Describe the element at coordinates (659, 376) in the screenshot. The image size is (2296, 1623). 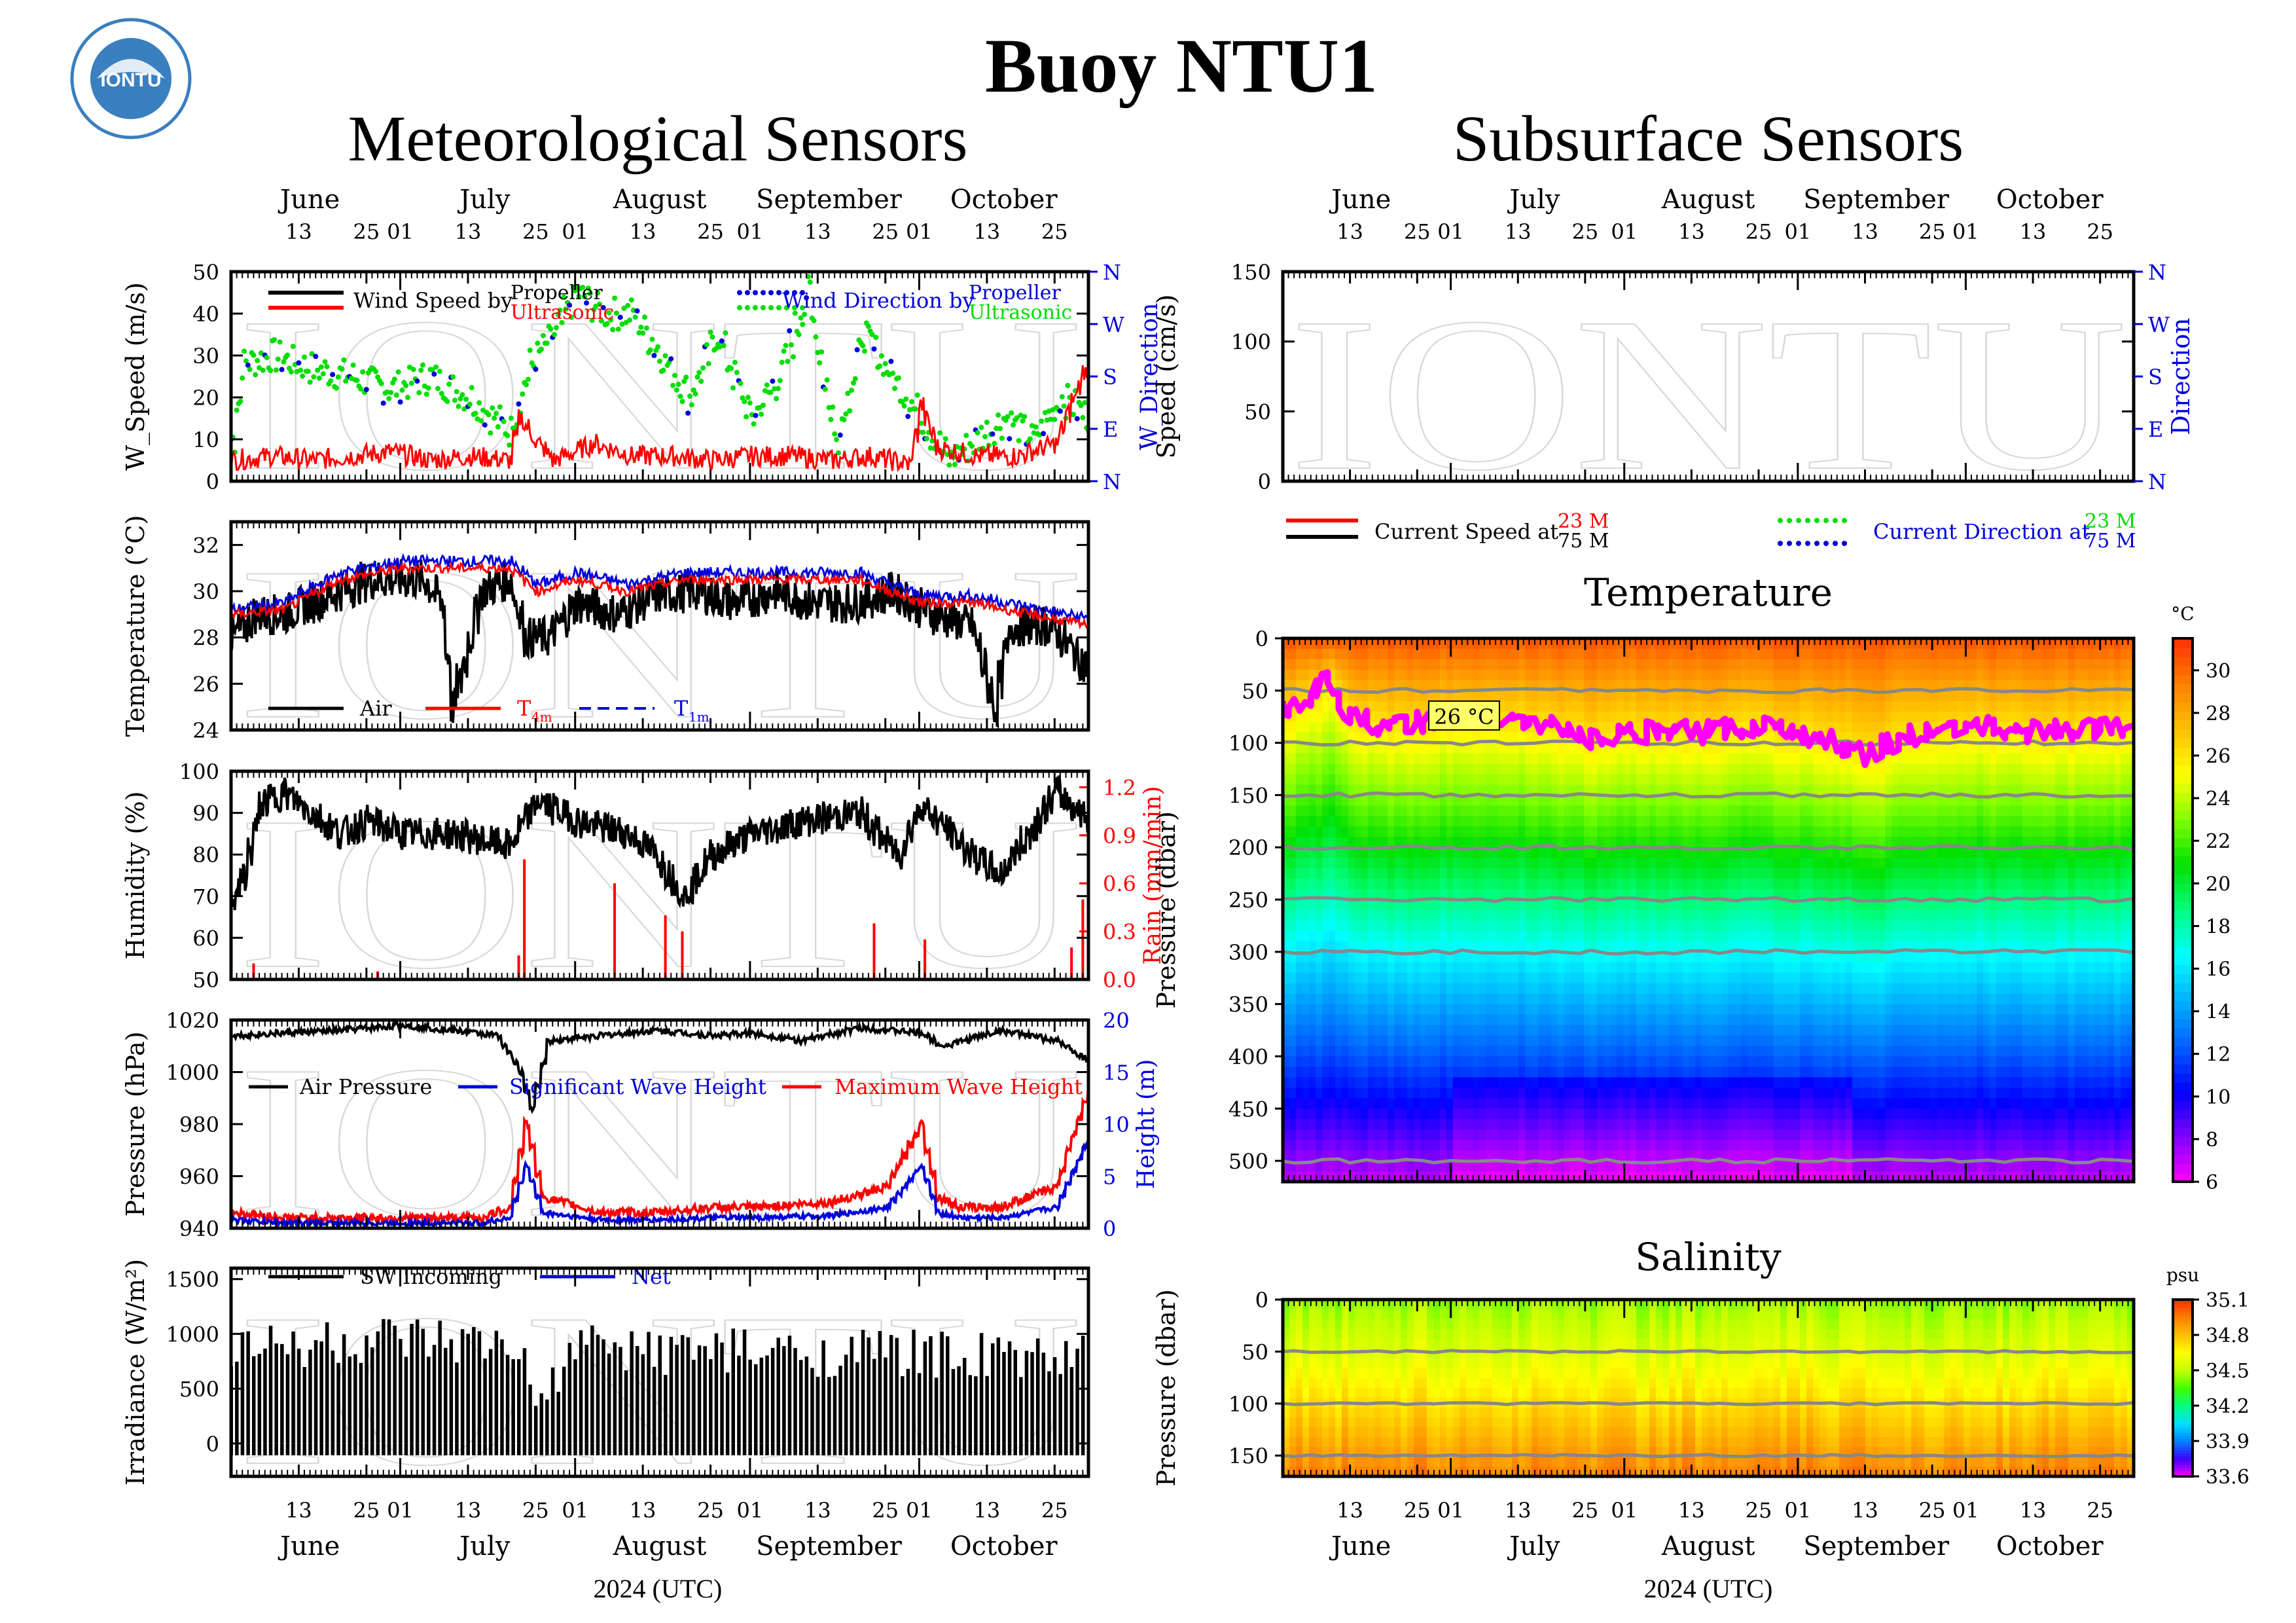
I see `wind-plot-area: IONTU` at that location.